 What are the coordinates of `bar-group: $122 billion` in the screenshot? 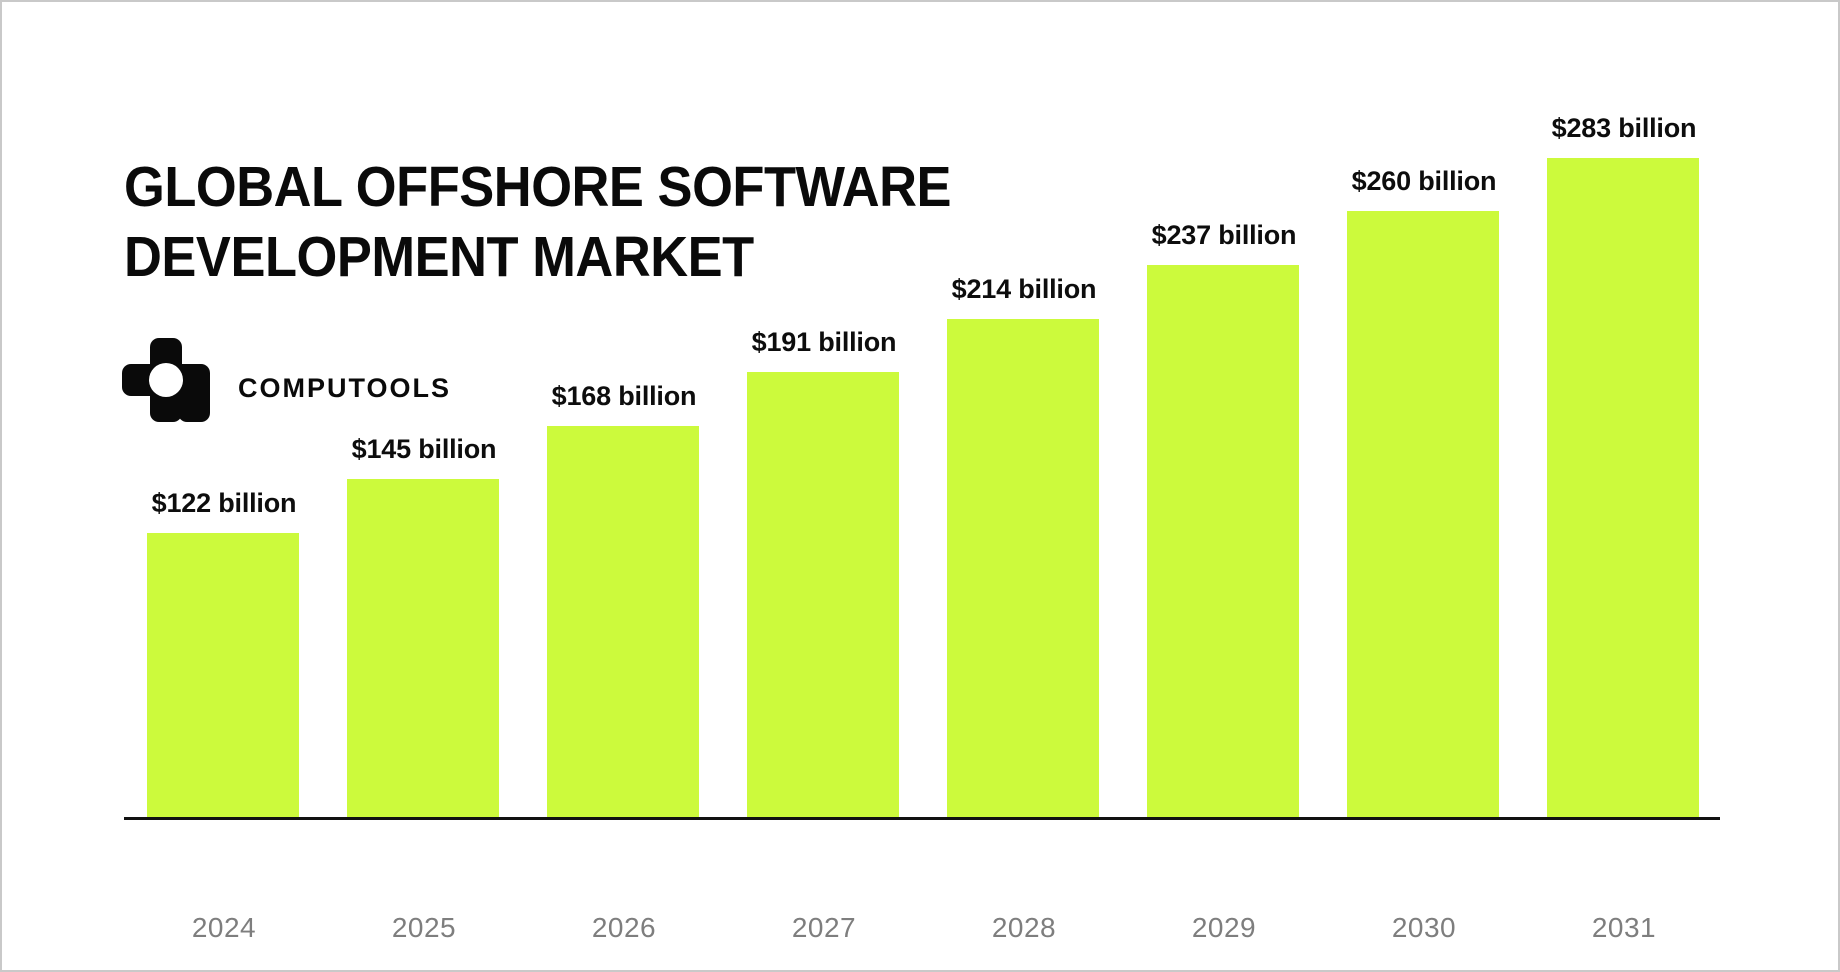 It's located at (224, 456).